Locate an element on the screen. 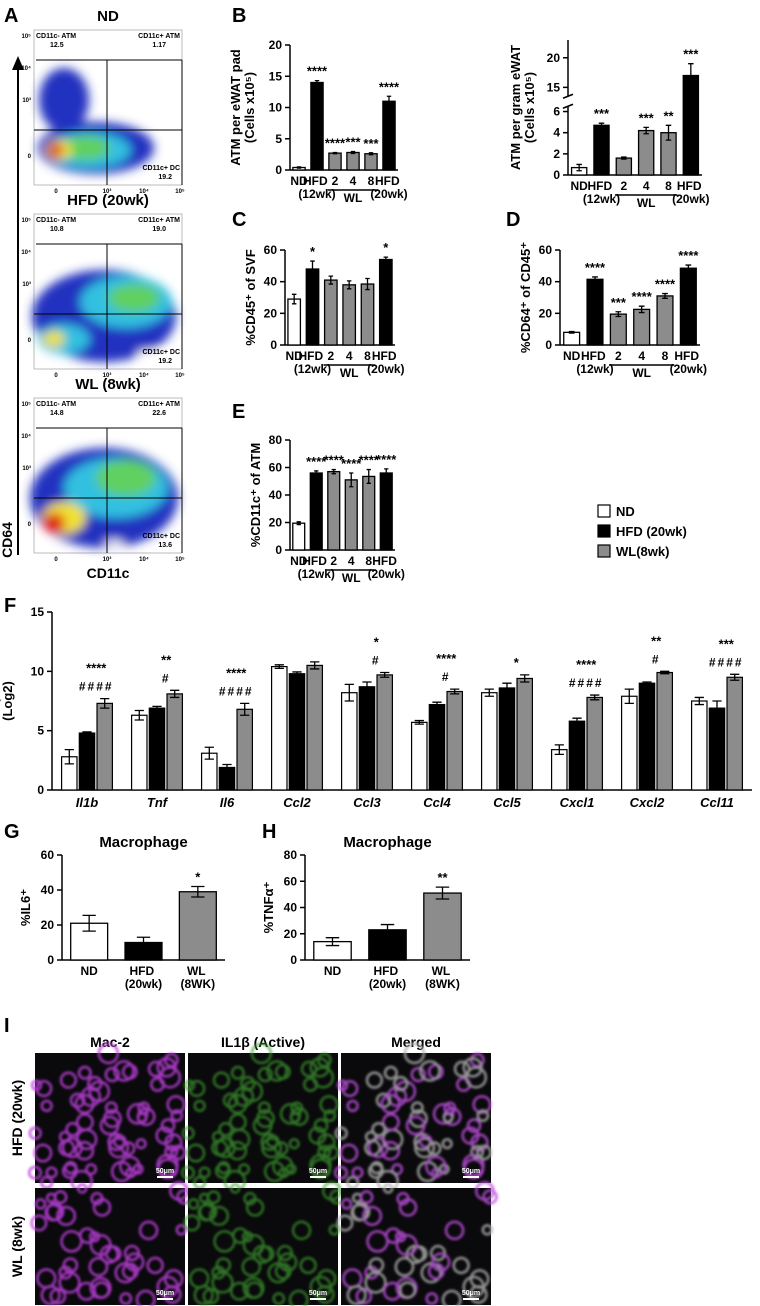 Image resolution: width=760 pixels, height=1306 pixels. quadrant-value: 13.6 is located at coordinates (165, 545).